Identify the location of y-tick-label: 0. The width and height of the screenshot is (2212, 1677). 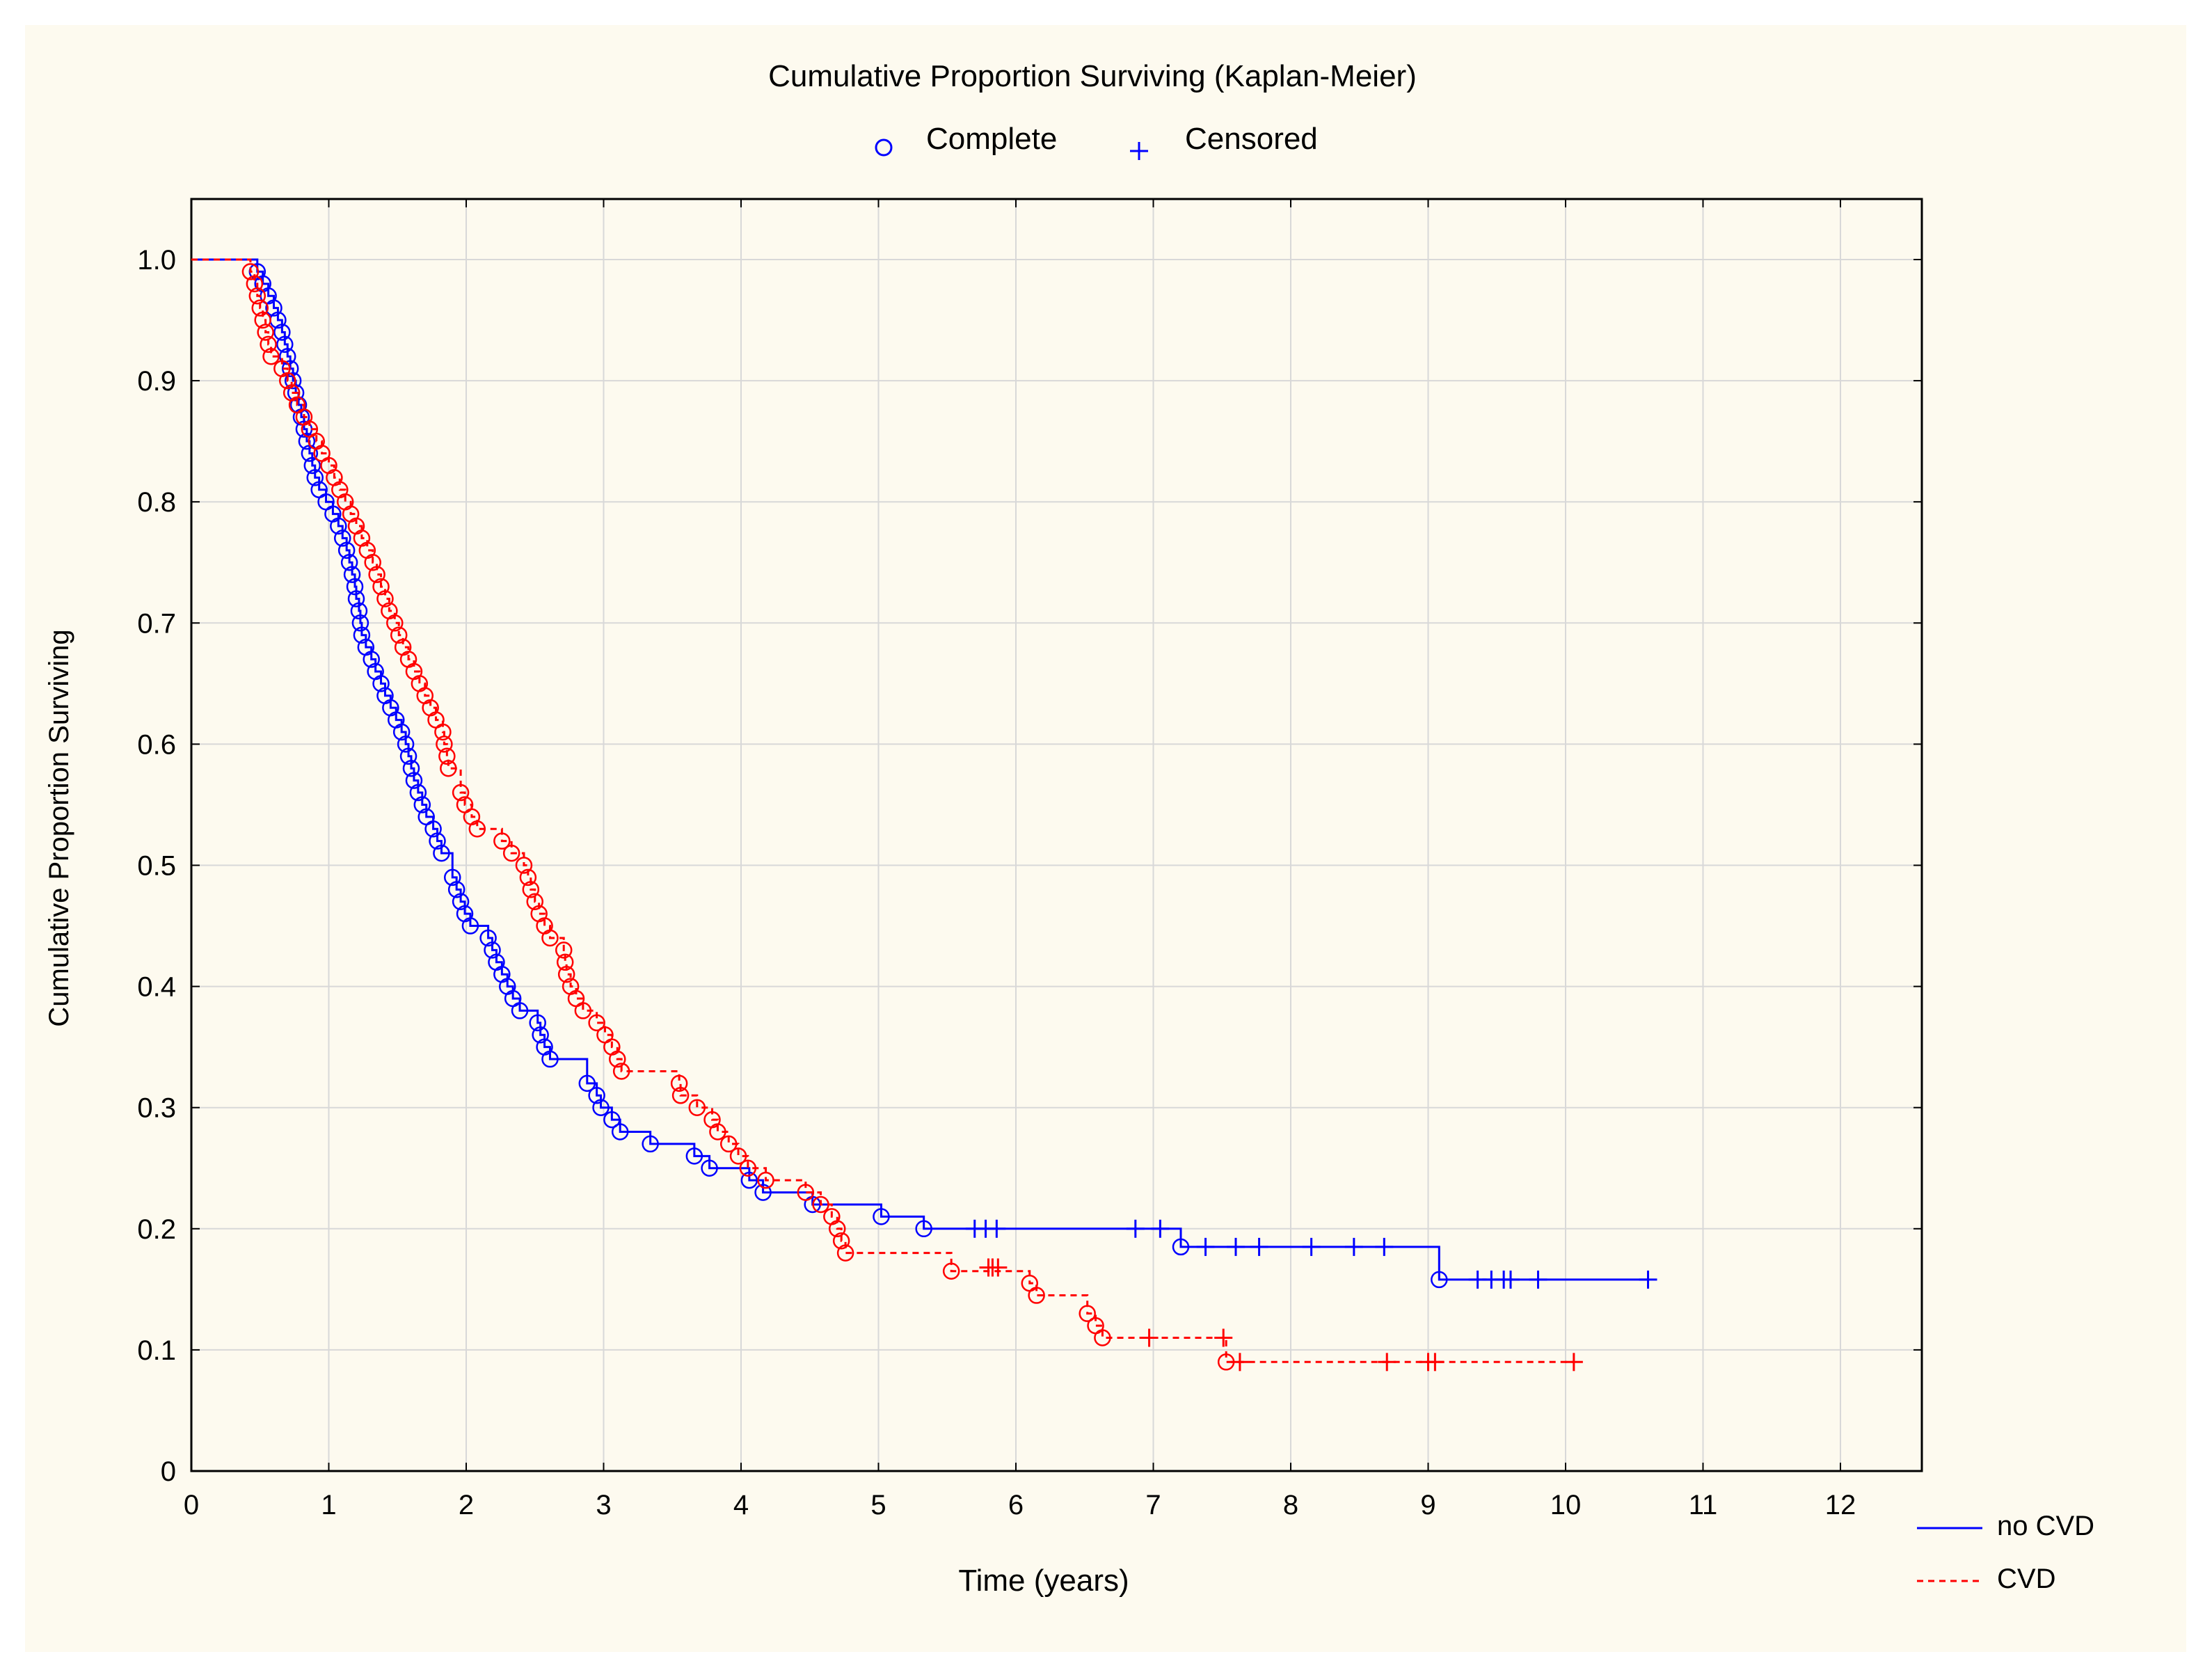
(168, 1471).